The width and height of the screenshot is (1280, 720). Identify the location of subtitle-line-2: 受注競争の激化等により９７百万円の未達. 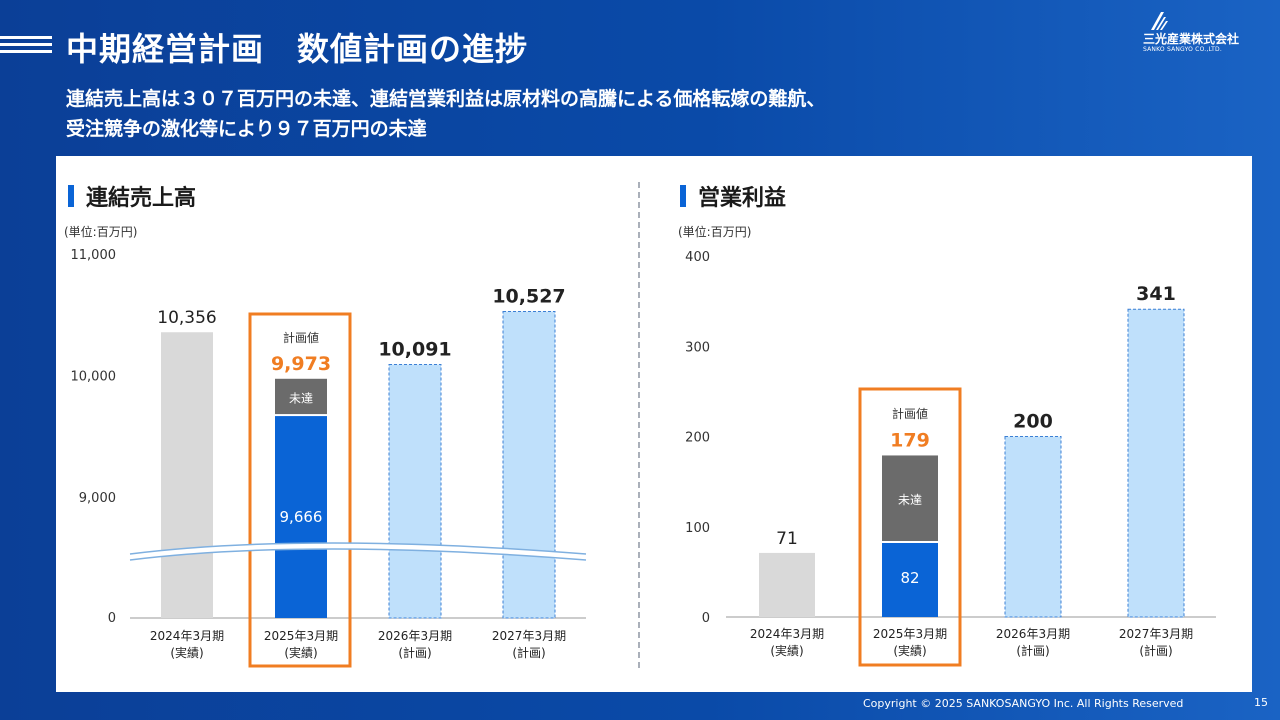
(246, 129).